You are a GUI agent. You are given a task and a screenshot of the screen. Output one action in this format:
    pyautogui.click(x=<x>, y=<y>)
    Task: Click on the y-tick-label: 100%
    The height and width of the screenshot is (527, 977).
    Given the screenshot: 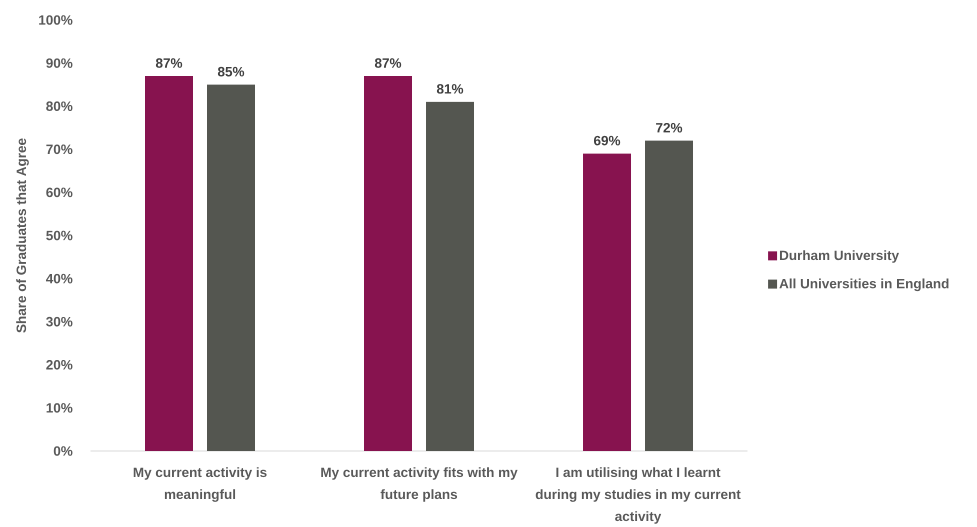 What is the action you would take?
    pyautogui.click(x=55, y=20)
    